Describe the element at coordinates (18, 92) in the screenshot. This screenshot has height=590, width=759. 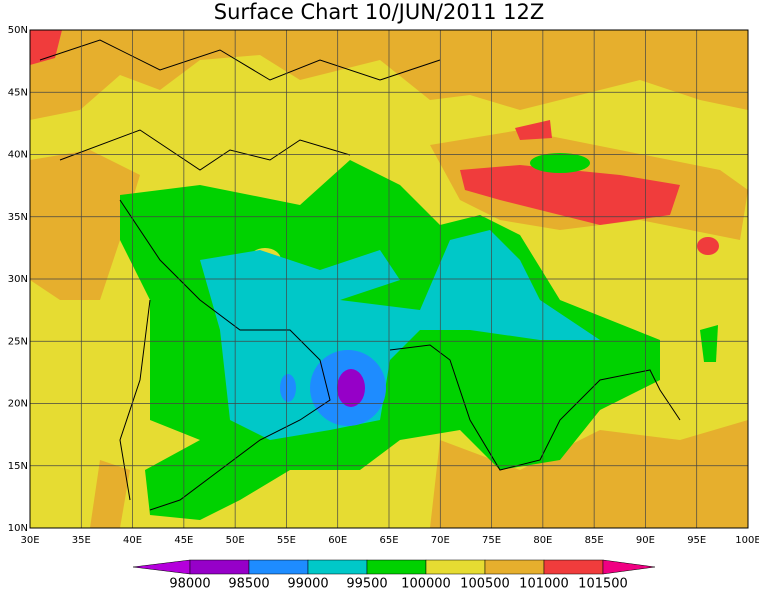
I see `y-tick-label: 45N` at that location.